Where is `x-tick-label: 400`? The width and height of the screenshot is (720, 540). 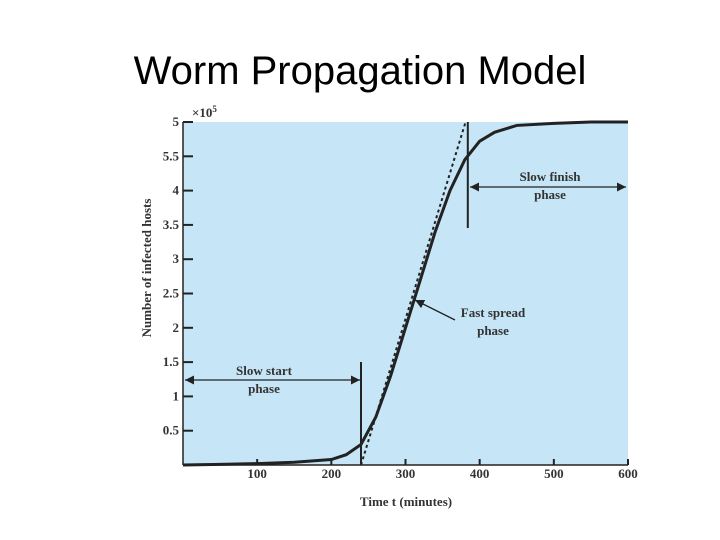
x-tick-label: 400 is located at coordinates (480, 473).